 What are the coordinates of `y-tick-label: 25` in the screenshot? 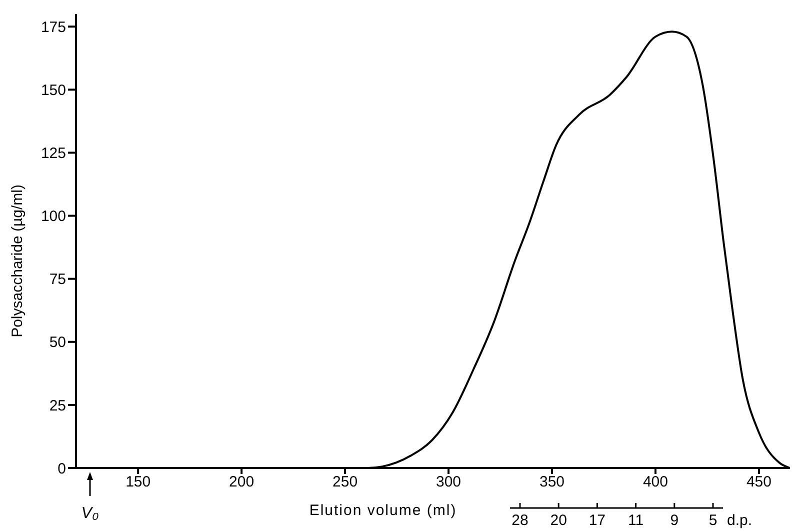 It's located at (57, 405).